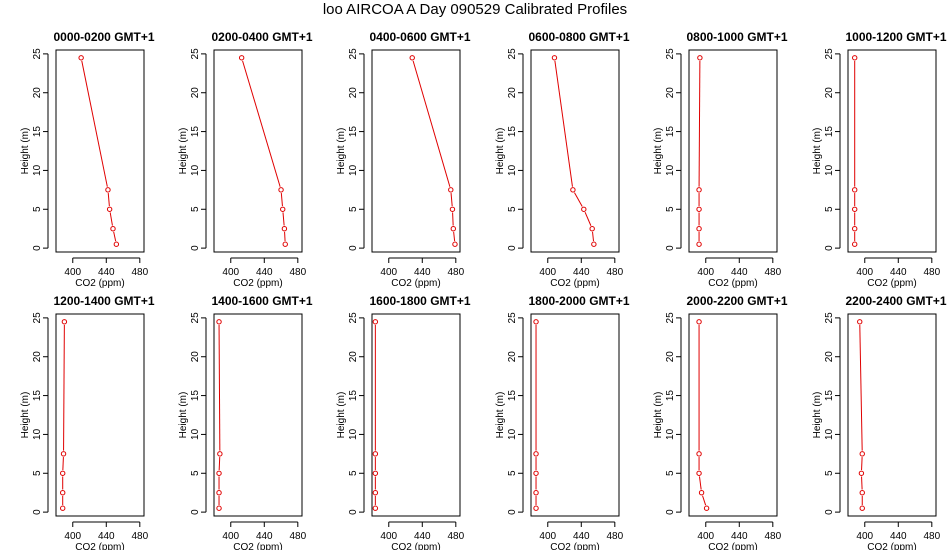  I want to click on panel-title: 2000-2200 GMT+1, so click(736, 301).